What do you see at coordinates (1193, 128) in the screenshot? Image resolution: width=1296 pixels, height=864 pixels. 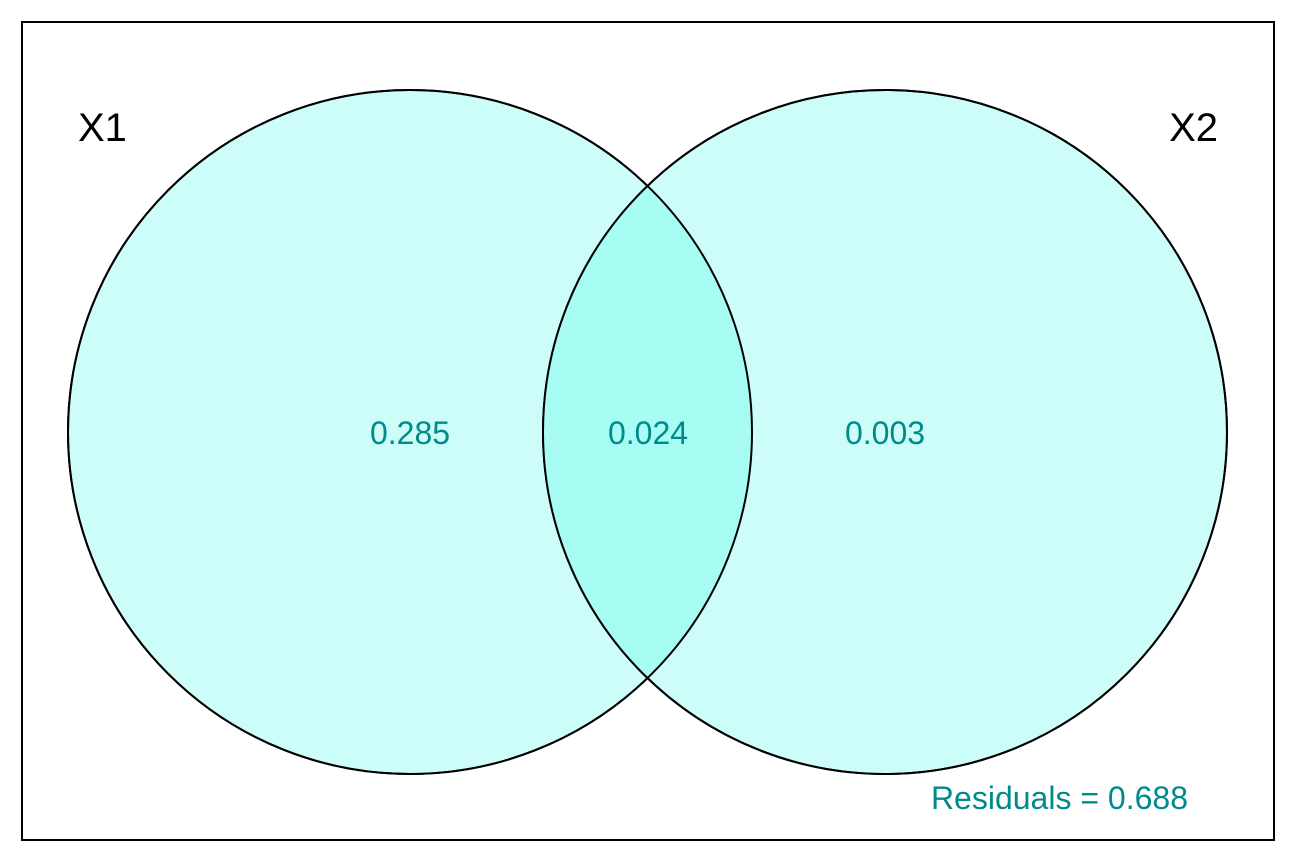 I see `set-x2-label: X2` at bounding box center [1193, 128].